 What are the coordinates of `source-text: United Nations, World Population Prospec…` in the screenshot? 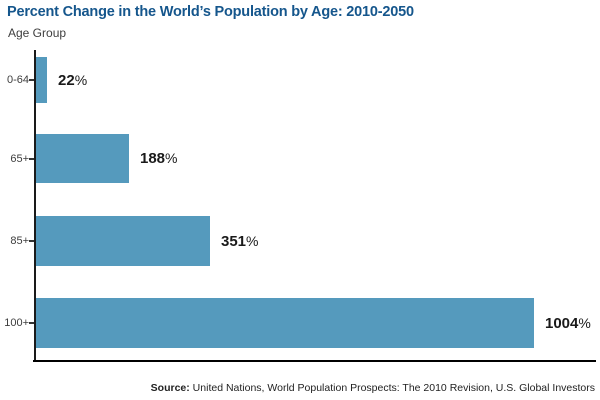 It's located at (392, 388).